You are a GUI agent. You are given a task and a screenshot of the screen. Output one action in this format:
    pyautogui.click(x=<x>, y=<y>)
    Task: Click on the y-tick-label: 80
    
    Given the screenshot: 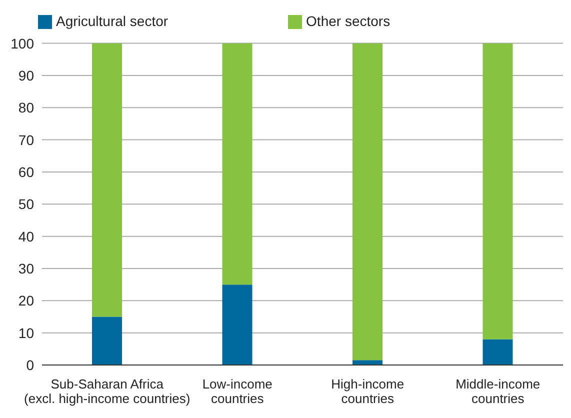 What is the action you would take?
    pyautogui.click(x=26, y=108)
    